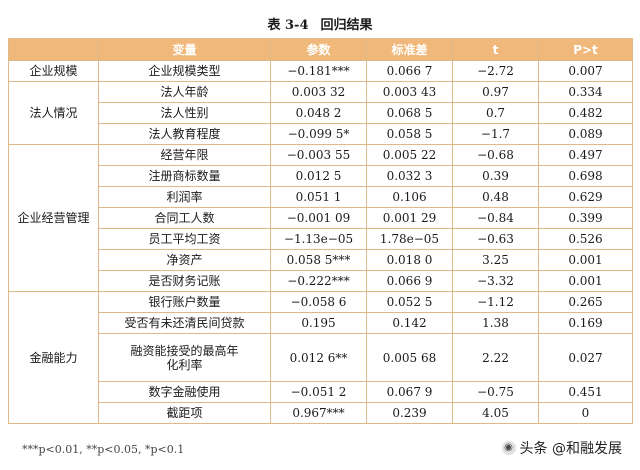 This screenshot has width=640, height=470. I want to click on t-cell: 0.48, so click(495, 197).